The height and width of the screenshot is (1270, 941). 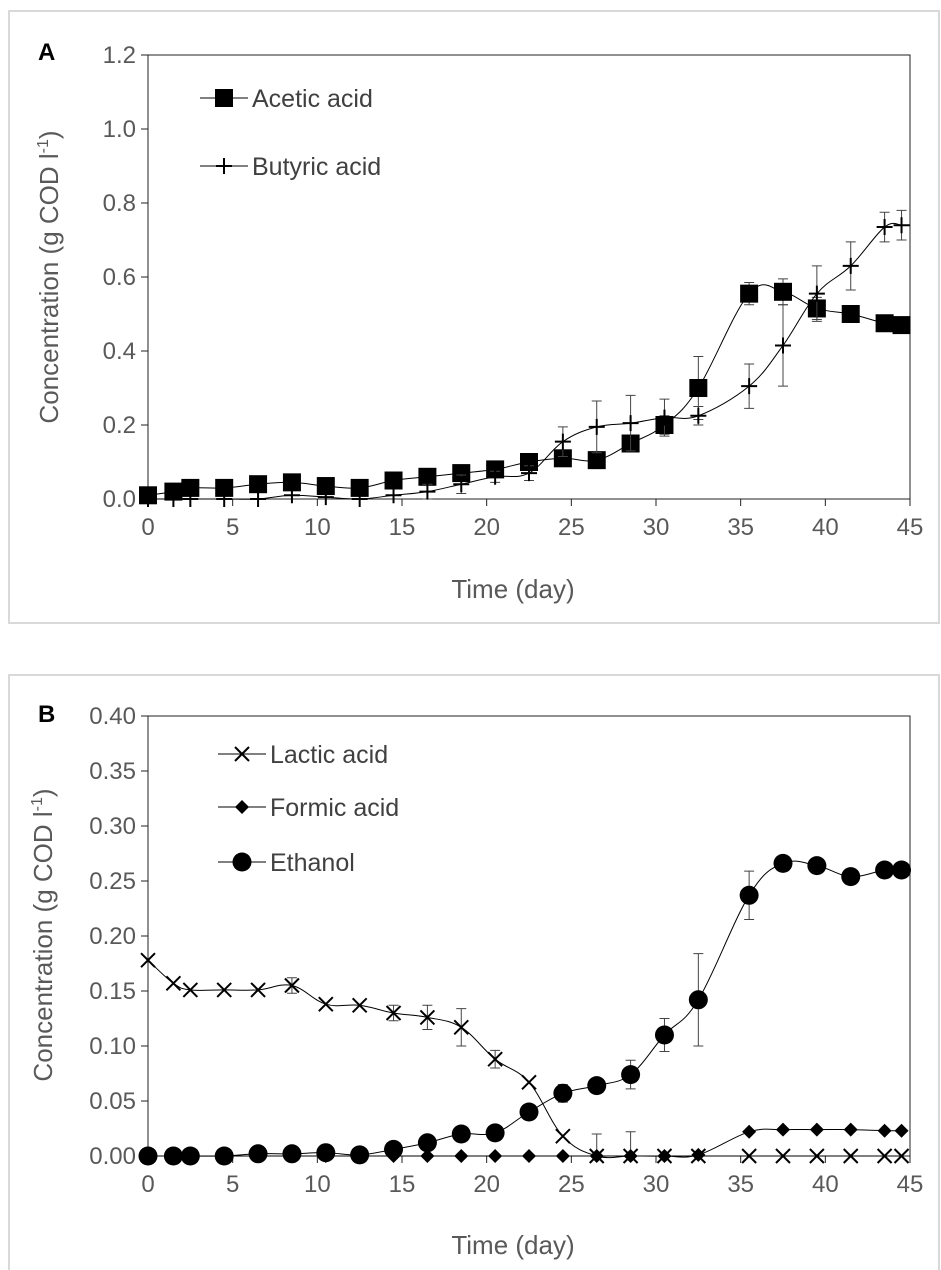 What do you see at coordinates (329, 755) in the screenshot?
I see `legend-label: Lactic acid` at bounding box center [329, 755].